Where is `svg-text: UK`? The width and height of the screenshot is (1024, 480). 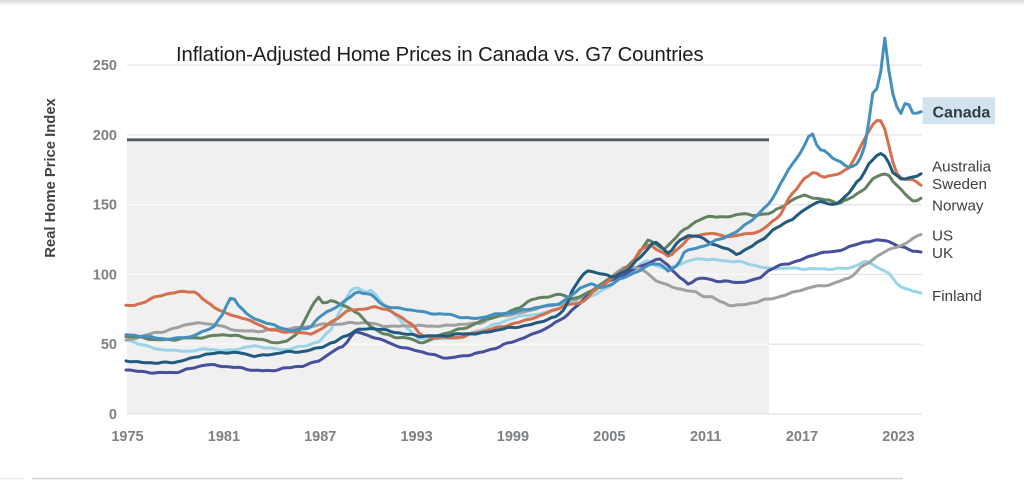
svg-text: UK is located at coordinates (942, 253).